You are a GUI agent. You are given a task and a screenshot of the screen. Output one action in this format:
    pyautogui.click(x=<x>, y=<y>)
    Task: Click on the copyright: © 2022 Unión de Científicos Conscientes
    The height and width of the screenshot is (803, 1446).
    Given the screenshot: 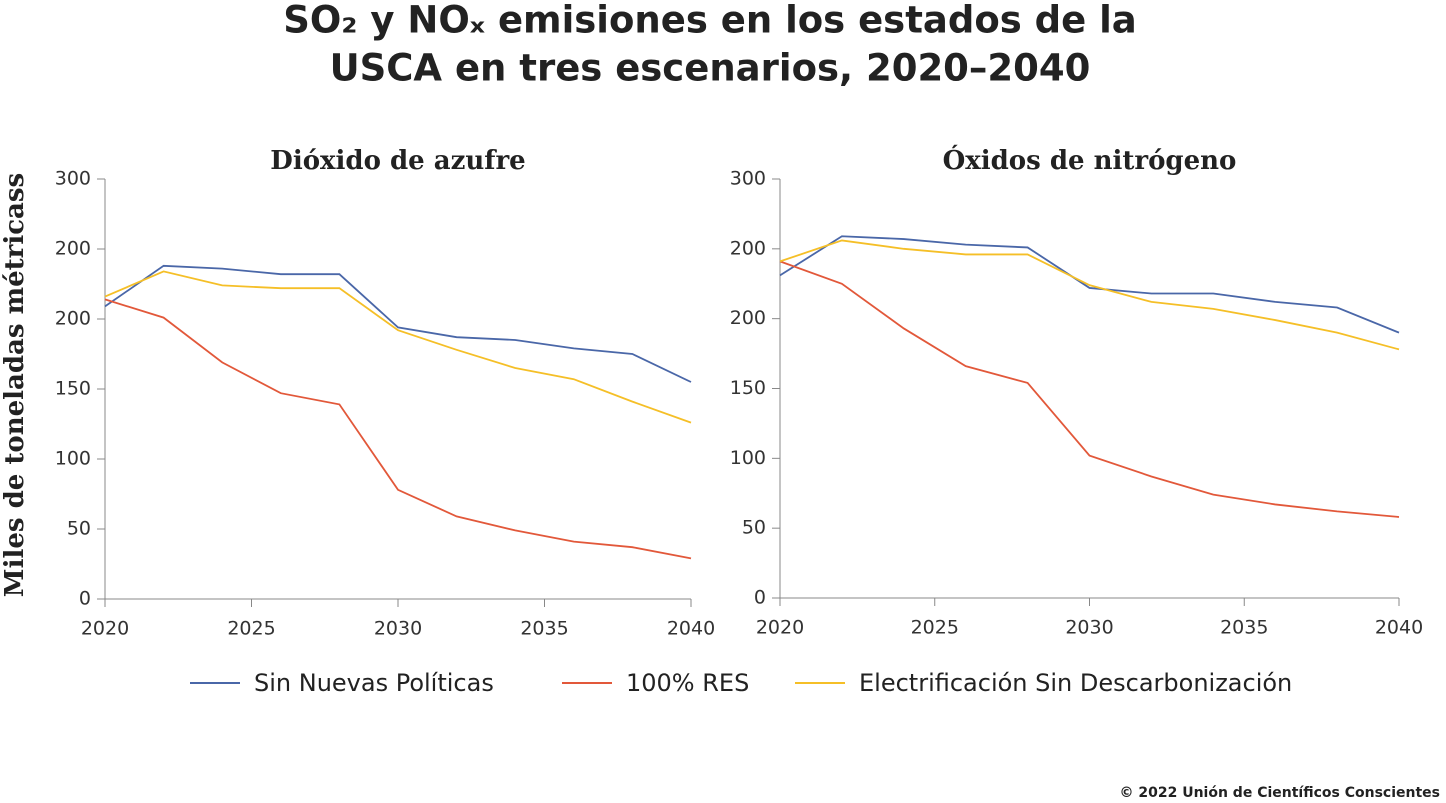 What is the action you would take?
    pyautogui.click(x=1280, y=793)
    